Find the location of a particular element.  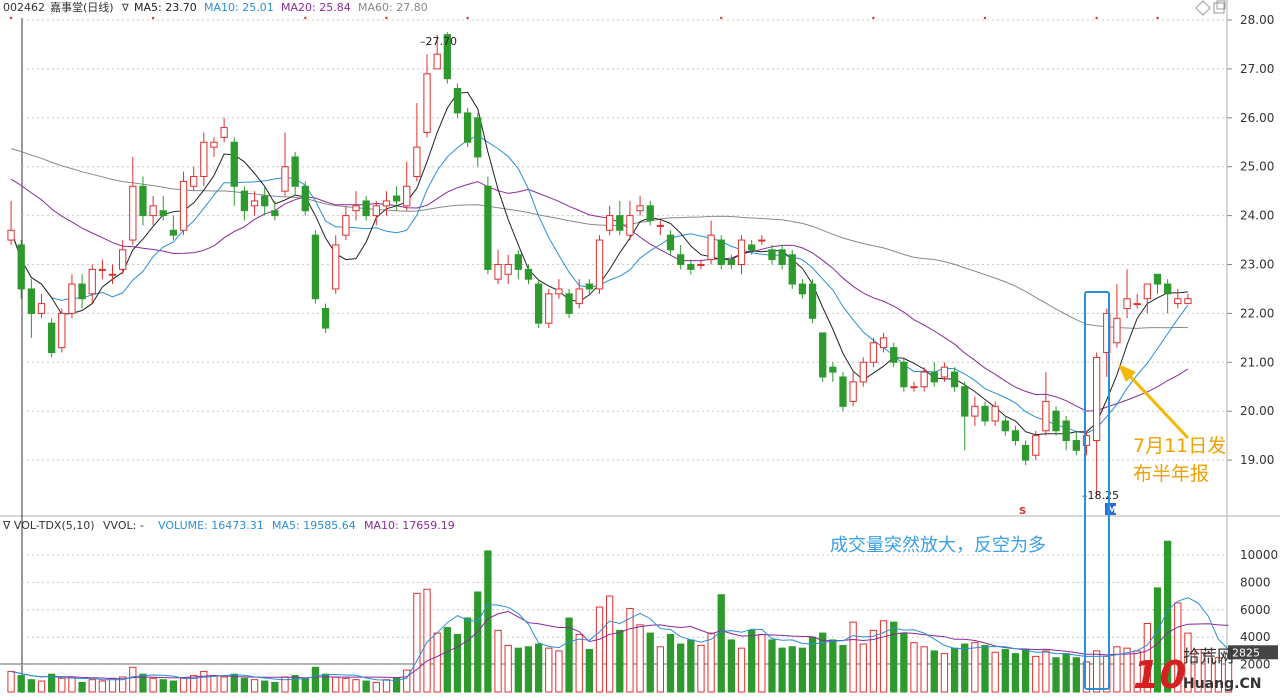

ma-dropdown-icon: ∇ is located at coordinates (125, 8).